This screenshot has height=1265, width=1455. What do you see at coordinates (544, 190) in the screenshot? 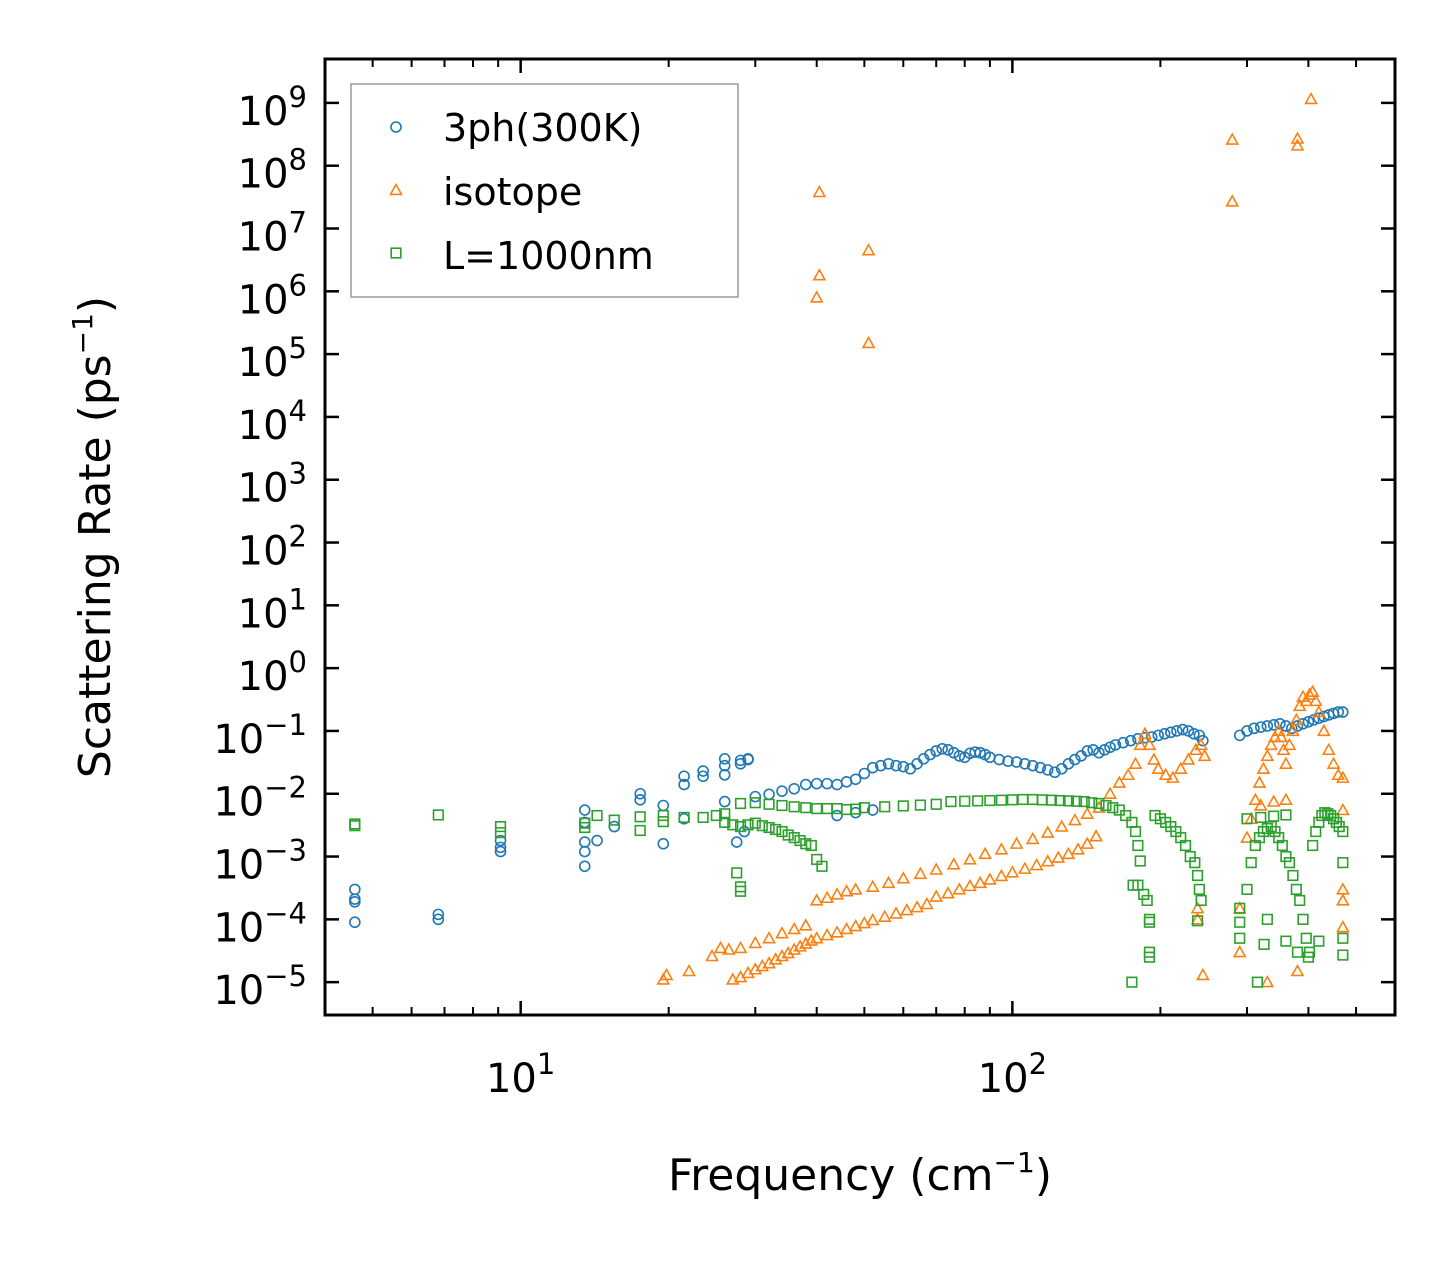
I see `legend: 3ph(300K) isotope L=1000nm` at bounding box center [544, 190].